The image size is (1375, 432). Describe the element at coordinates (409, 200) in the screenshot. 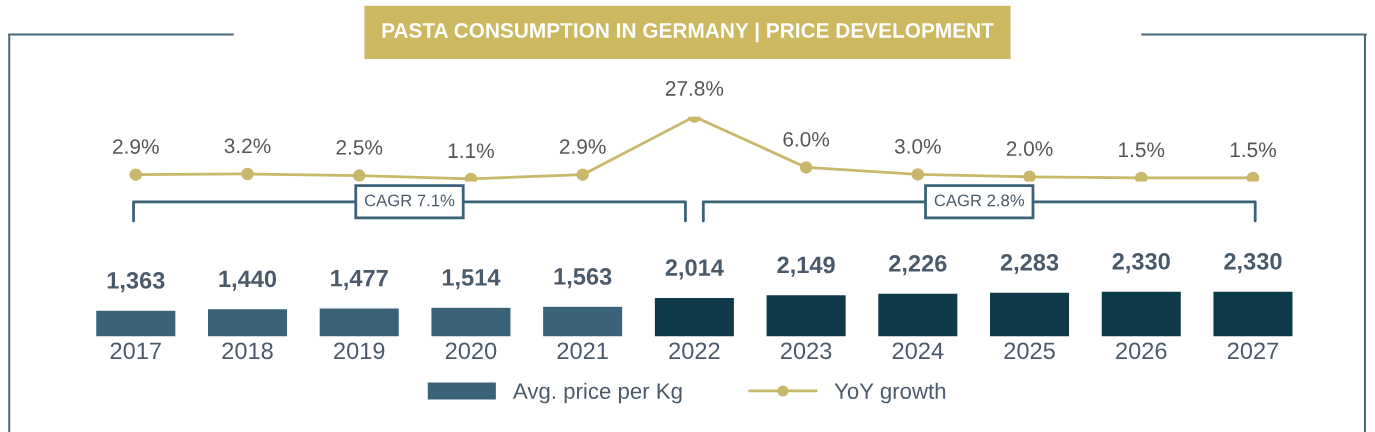

I see `text: CAGR 7.1%` at that location.